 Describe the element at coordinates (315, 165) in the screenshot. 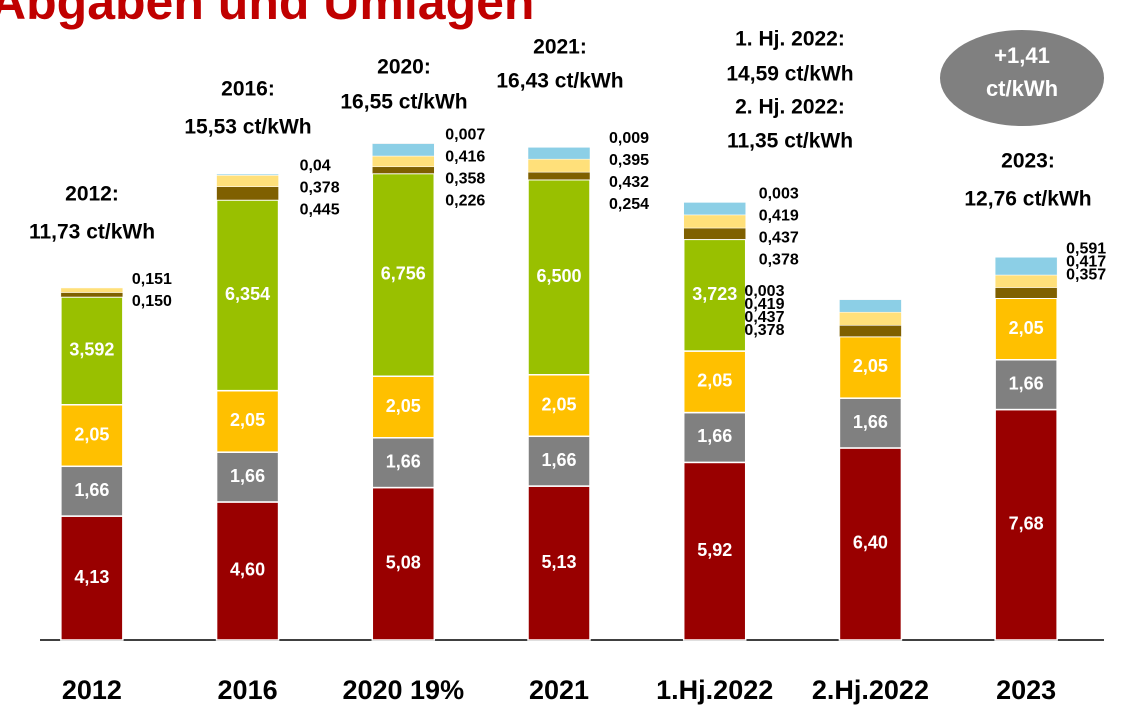

I see `small-label: 0,04` at that location.